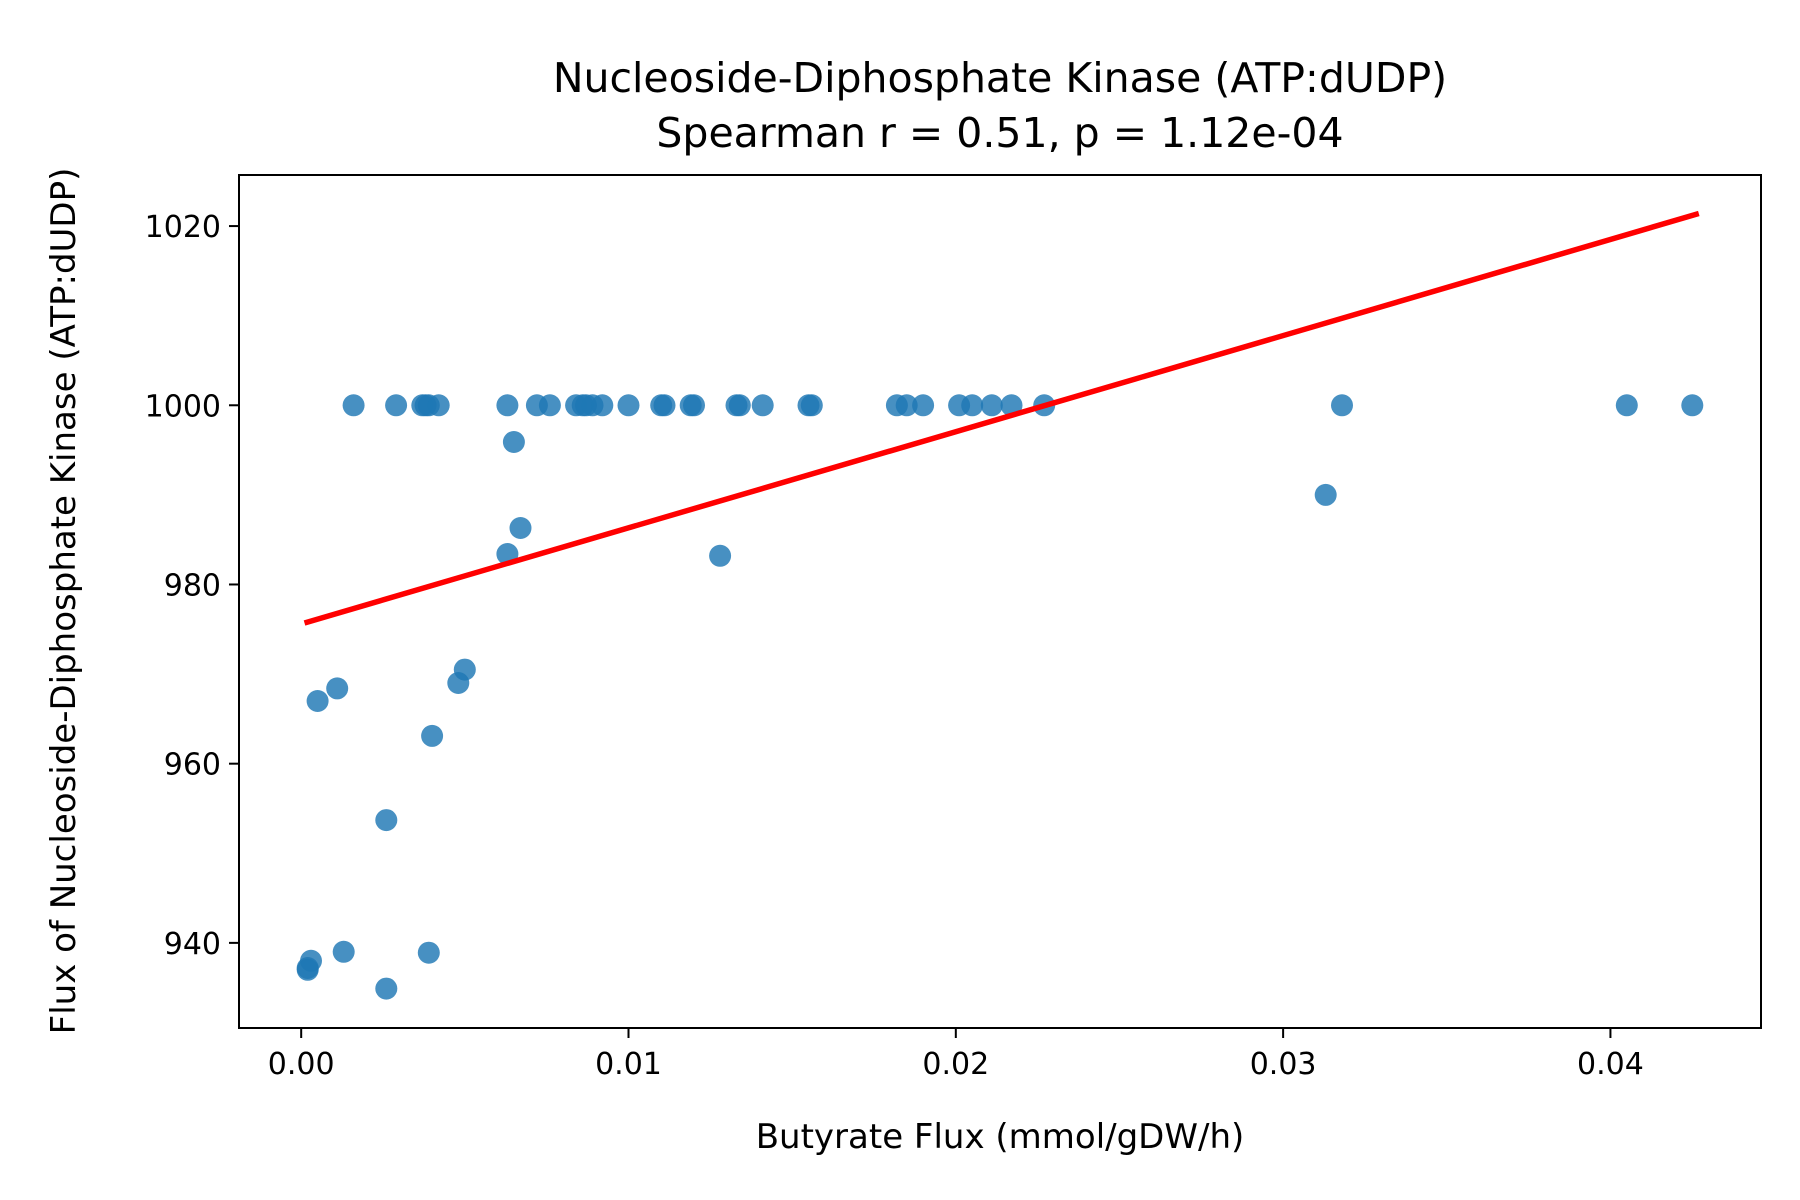  I want to click on y-tick-label: 980, so click(192, 585).